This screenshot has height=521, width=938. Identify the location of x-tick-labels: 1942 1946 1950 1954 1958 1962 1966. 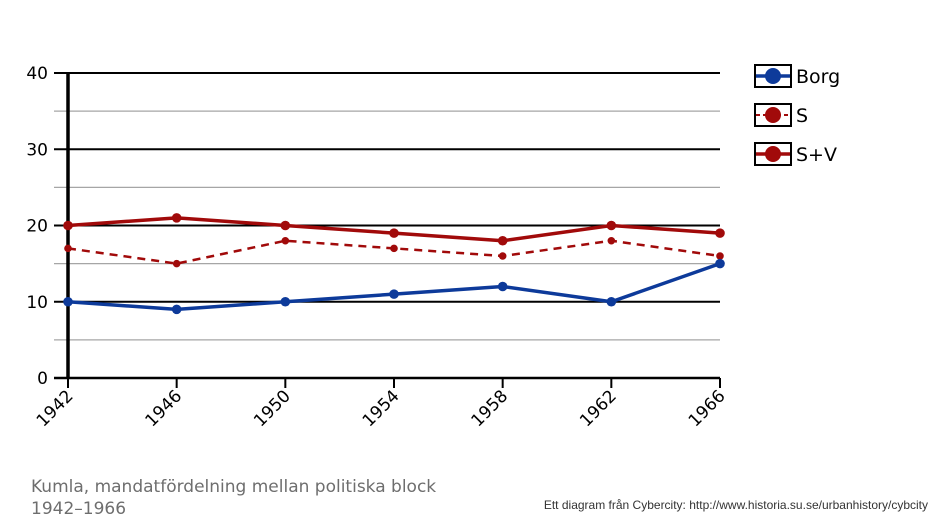
(381, 408).